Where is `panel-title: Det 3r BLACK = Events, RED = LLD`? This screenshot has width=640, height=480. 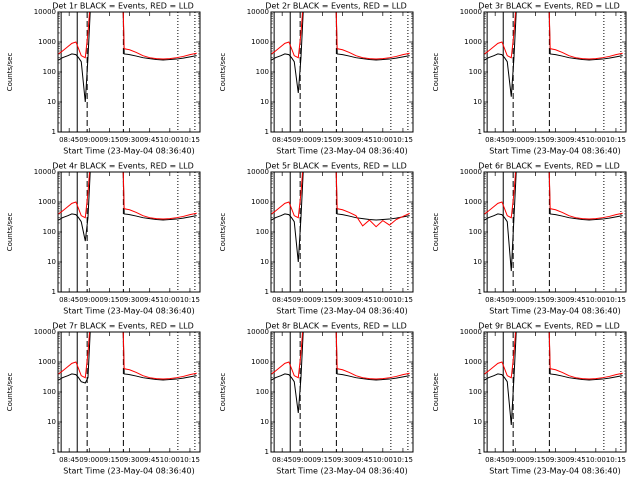
panel-title: Det 3r BLACK = Events, RED = LLD is located at coordinates (549, 6).